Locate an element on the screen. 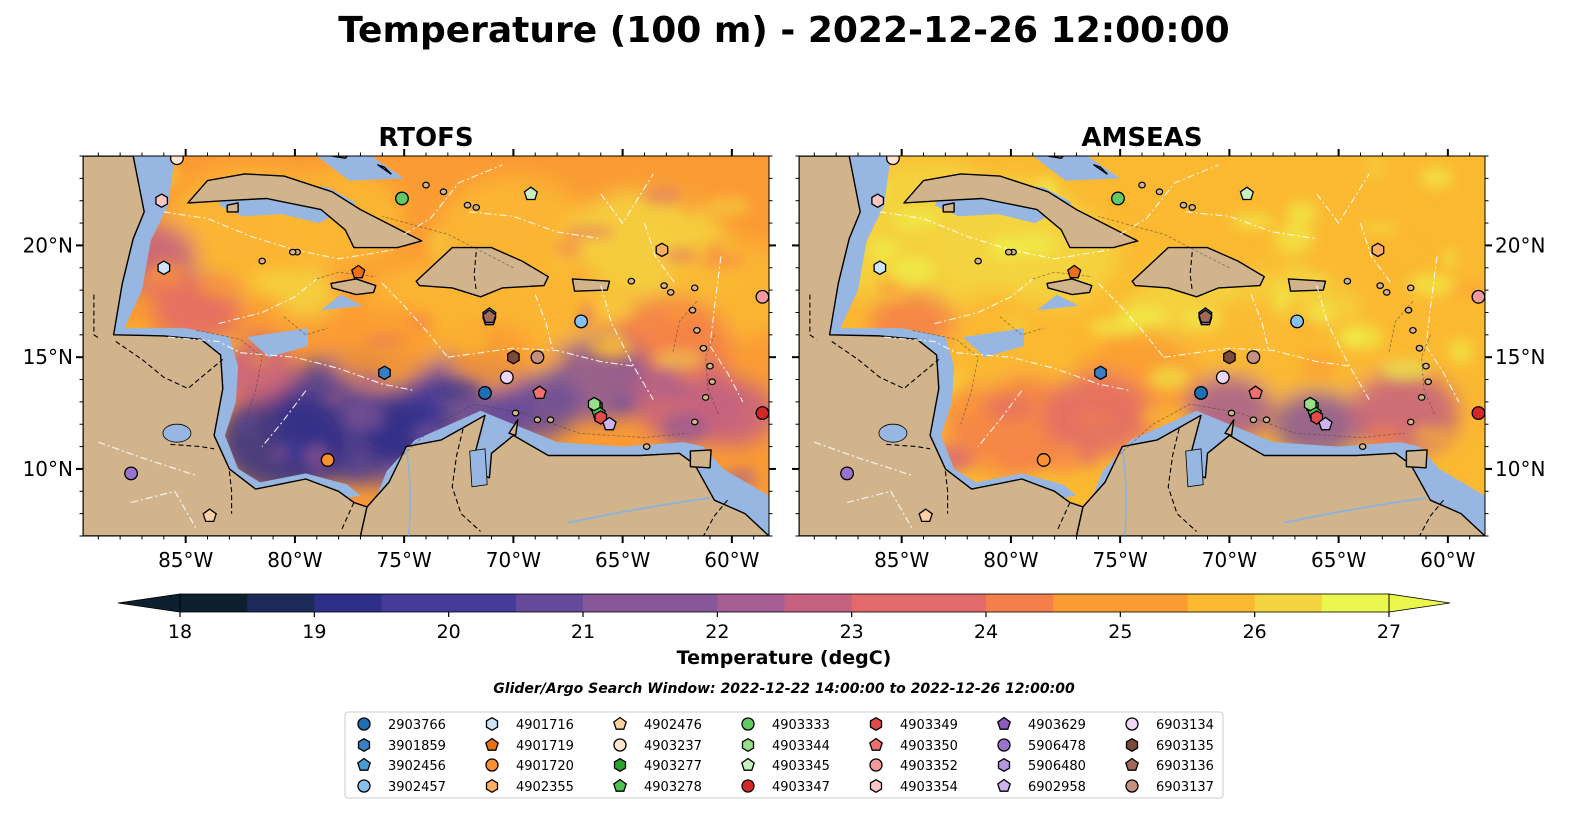 The width and height of the screenshot is (1577, 827). colorbar-tick-label: 27 is located at coordinates (1389, 632).